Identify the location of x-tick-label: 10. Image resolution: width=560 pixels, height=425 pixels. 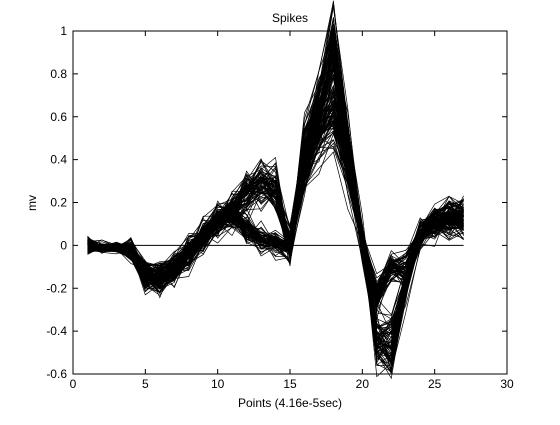
(218, 384).